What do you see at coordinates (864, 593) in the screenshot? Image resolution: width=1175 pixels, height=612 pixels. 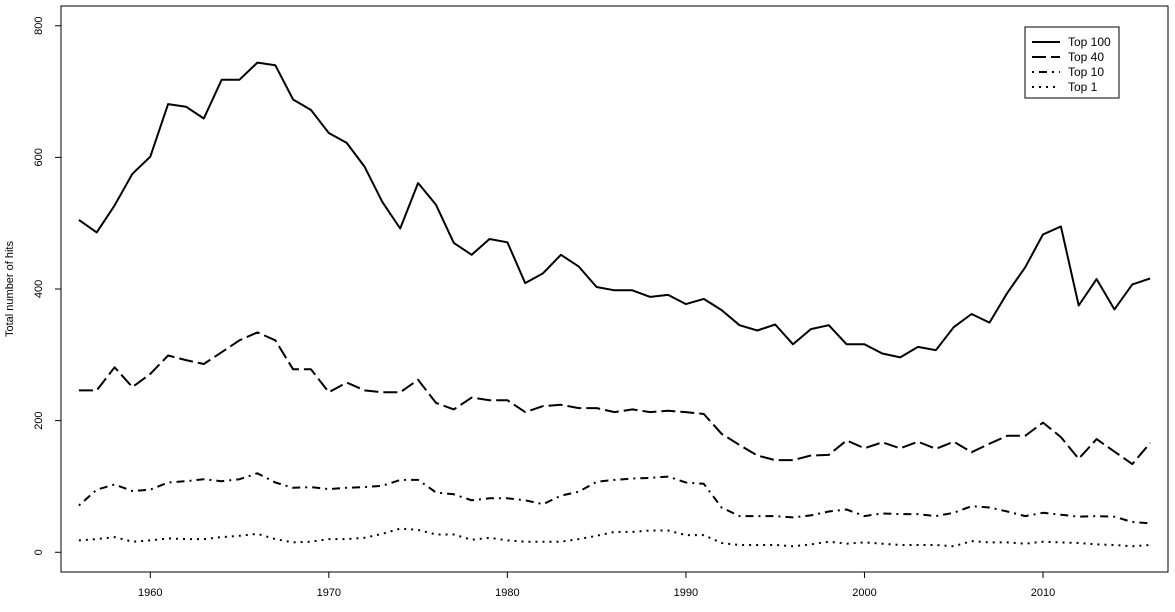 I see `x-tick-label: 2000` at bounding box center [864, 593].